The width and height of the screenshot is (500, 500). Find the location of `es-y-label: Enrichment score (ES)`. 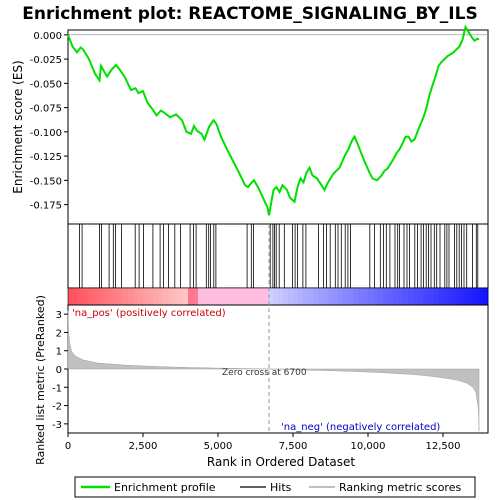

es-y-label: Enrichment score (ES) is located at coordinates (18, 126).